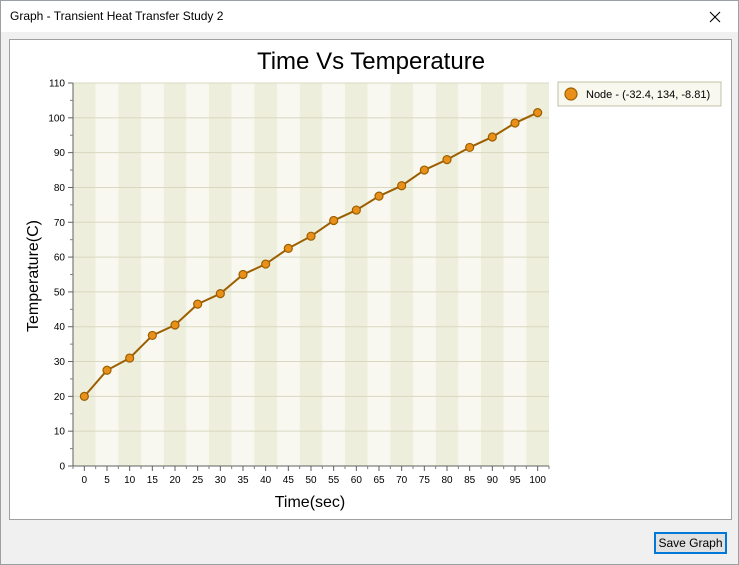 This screenshot has height=565, width=739. I want to click on x-tick-label: 5, so click(107, 480).